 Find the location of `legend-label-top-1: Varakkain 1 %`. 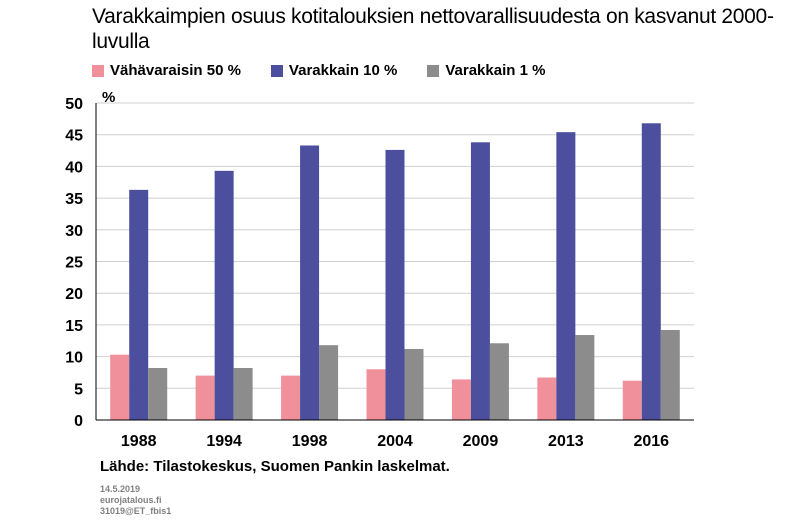

legend-label-top-1: Varakkain 1 % is located at coordinates (495, 70).